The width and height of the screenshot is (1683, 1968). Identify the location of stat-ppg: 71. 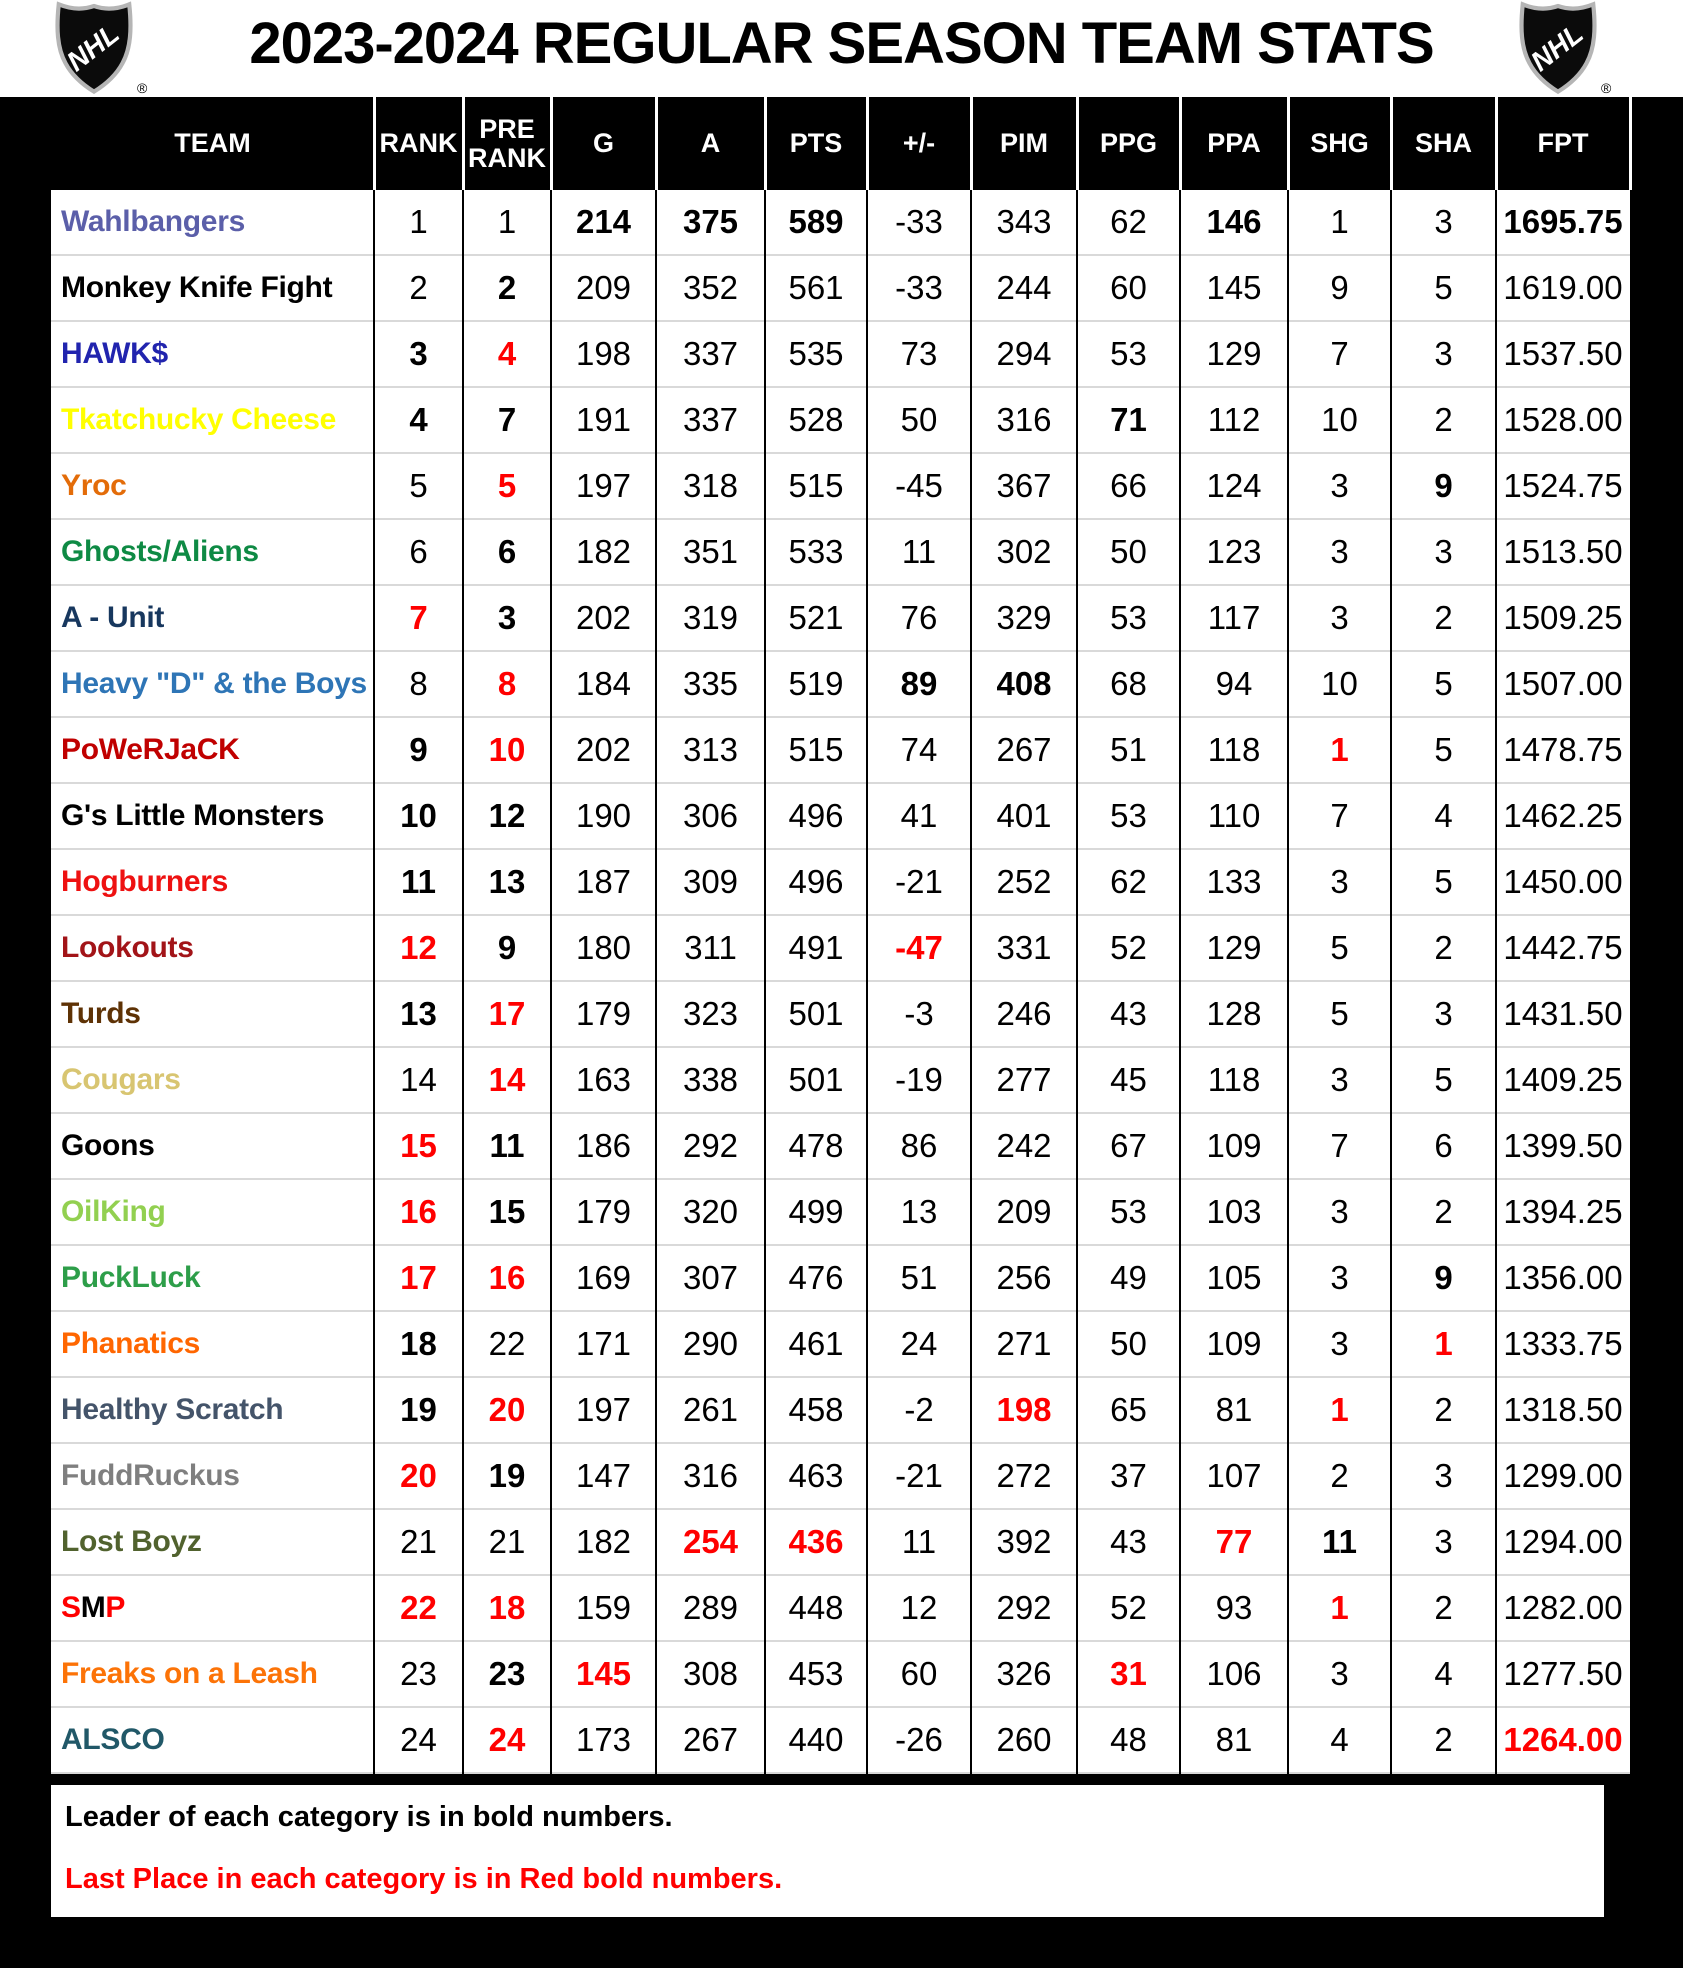
(1128, 419).